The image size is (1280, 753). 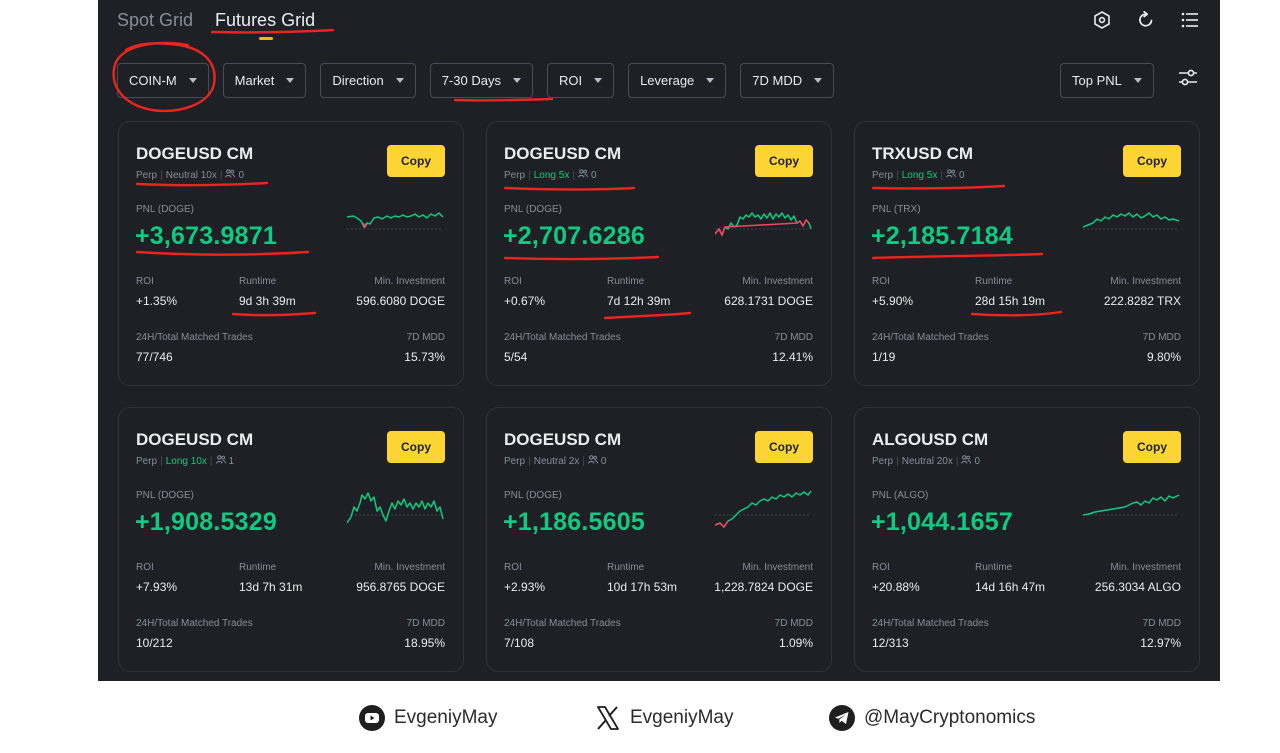 I want to click on mdd-value: 15.73%, so click(x=424, y=357).